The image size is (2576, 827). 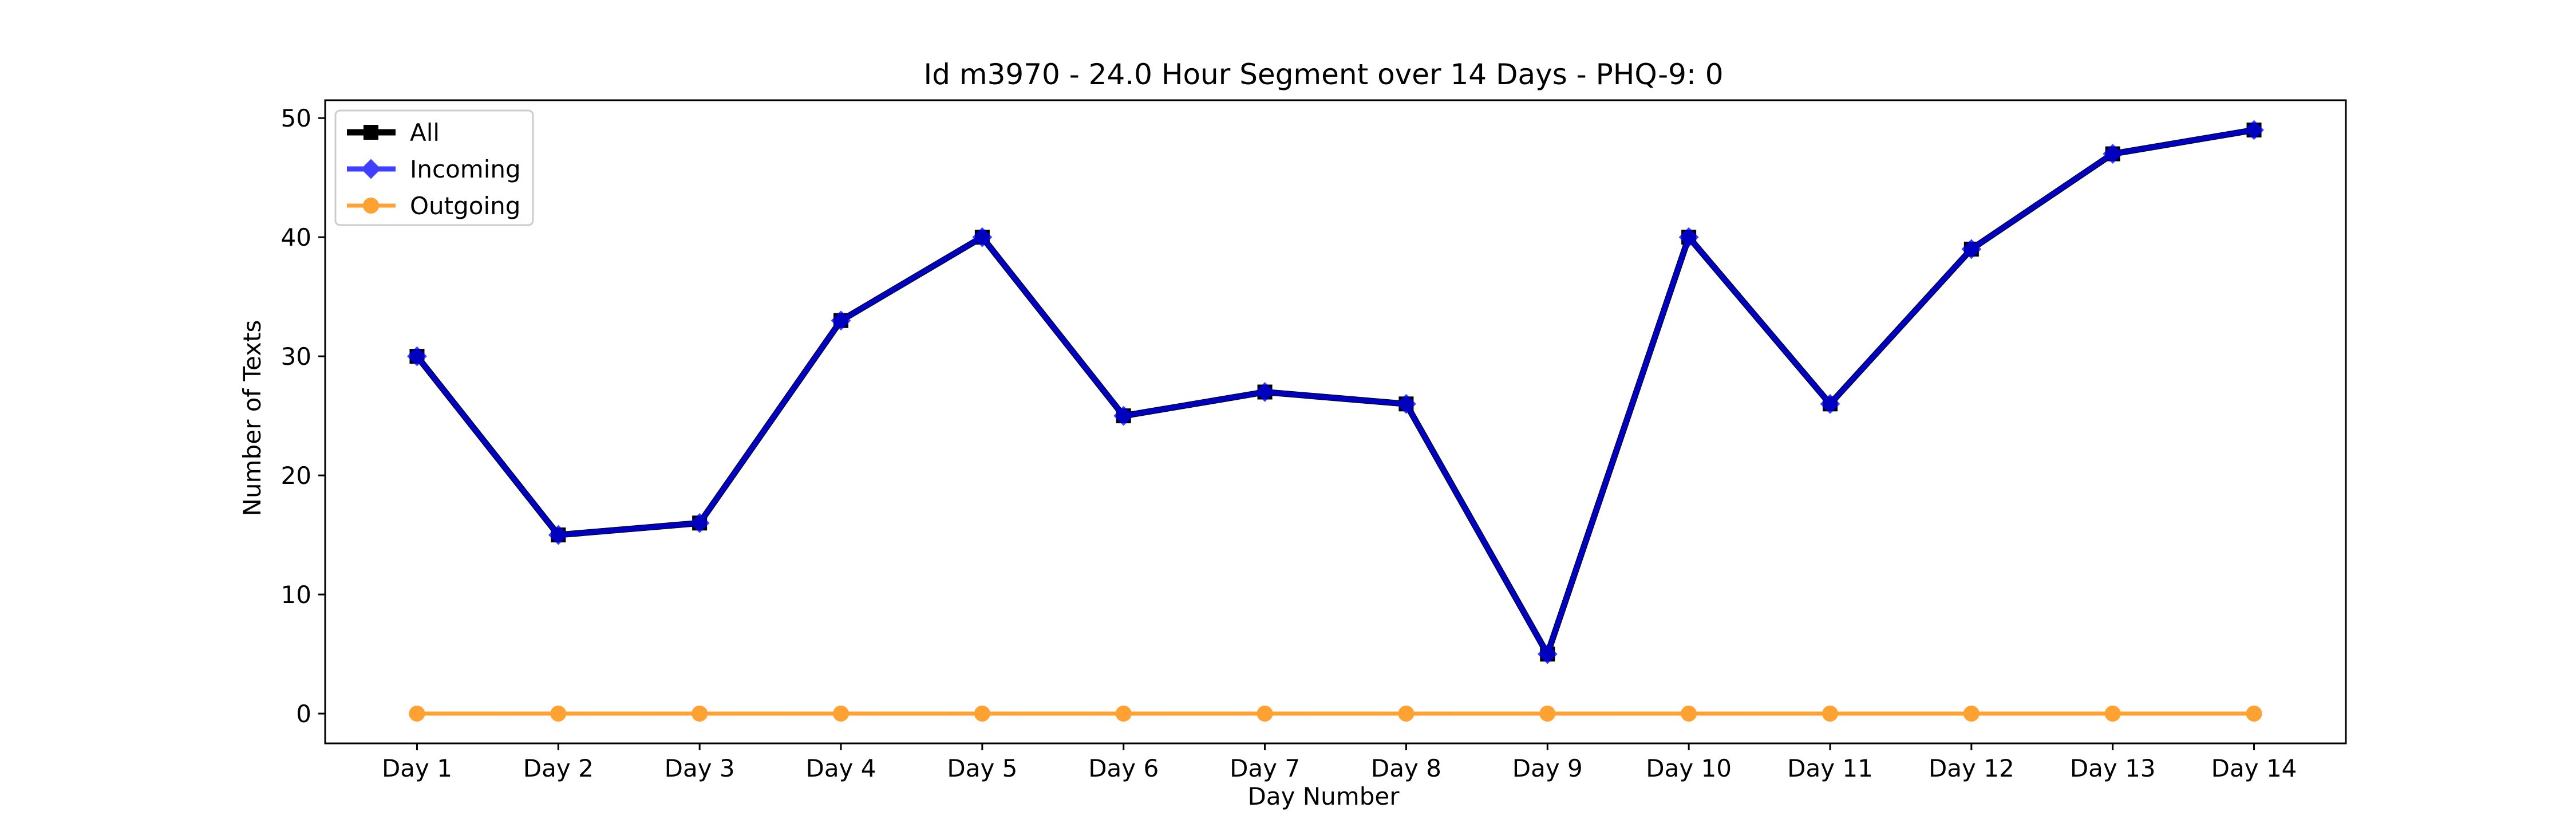 I want to click on y-tick-label: 10, so click(x=296, y=595).